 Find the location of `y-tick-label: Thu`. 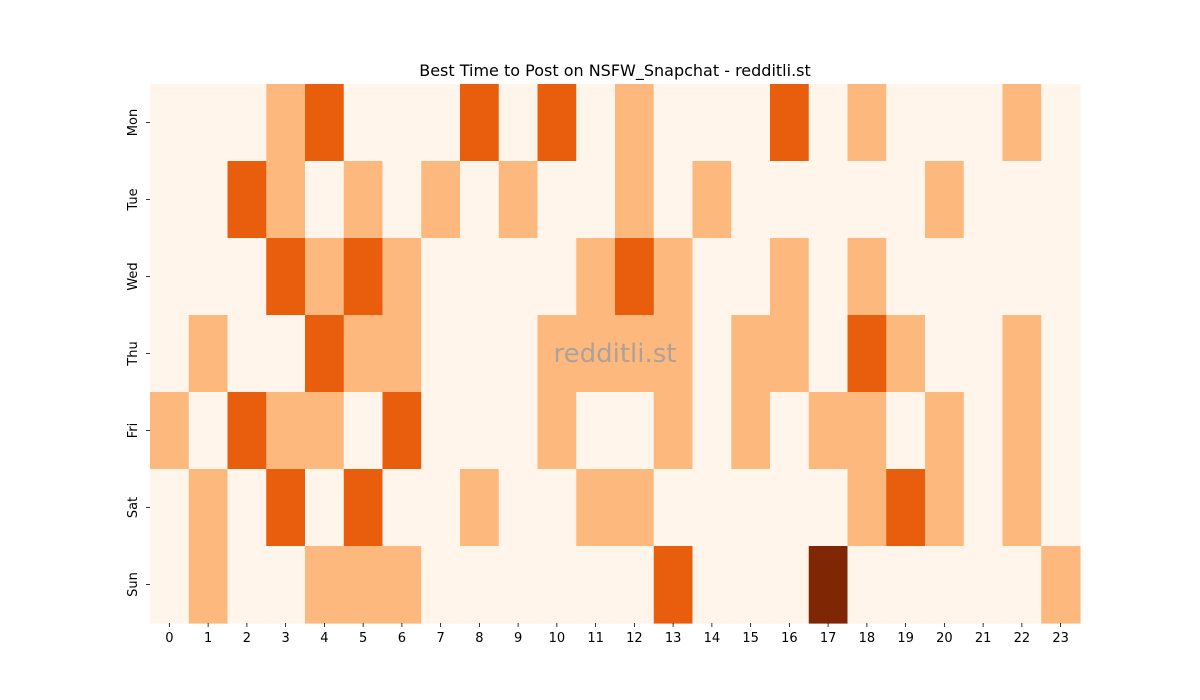

y-tick-label: Thu is located at coordinates (133, 353).